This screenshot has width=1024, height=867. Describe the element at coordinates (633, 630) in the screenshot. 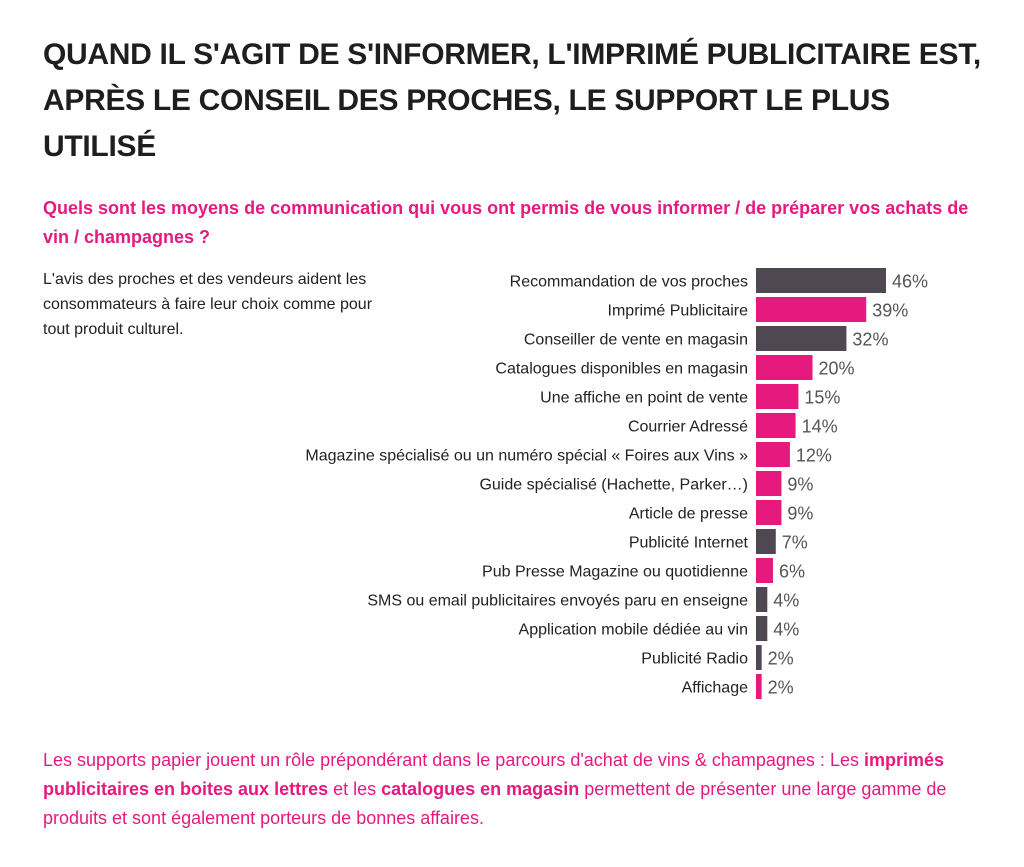

I see `category-label: Application mobile dédiée au vin` at that location.